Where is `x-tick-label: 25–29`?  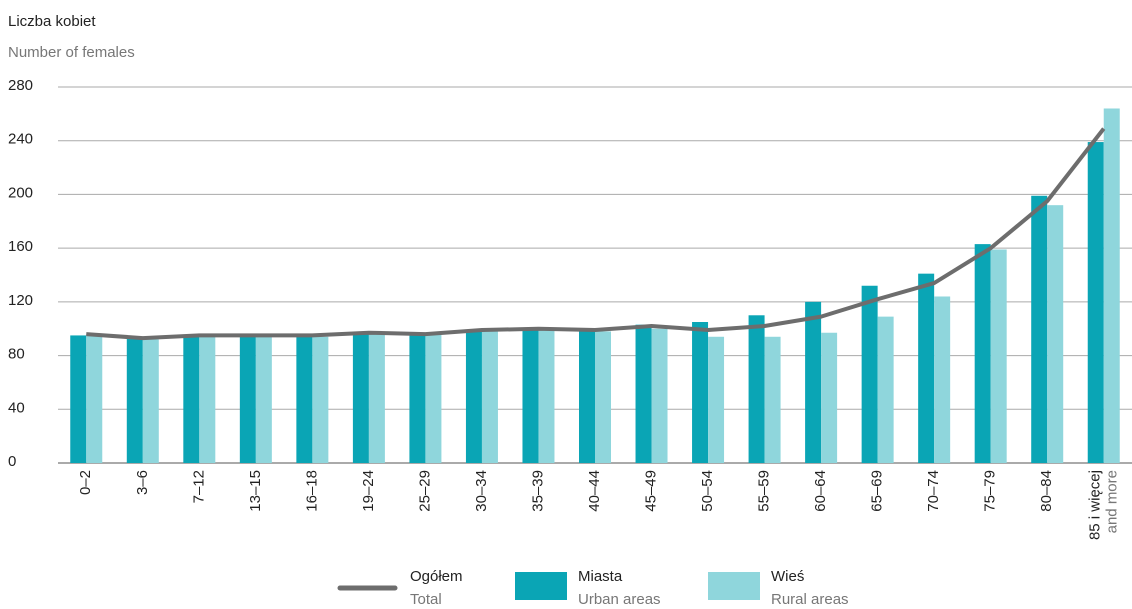 x-tick-label: 25–29 is located at coordinates (424, 491).